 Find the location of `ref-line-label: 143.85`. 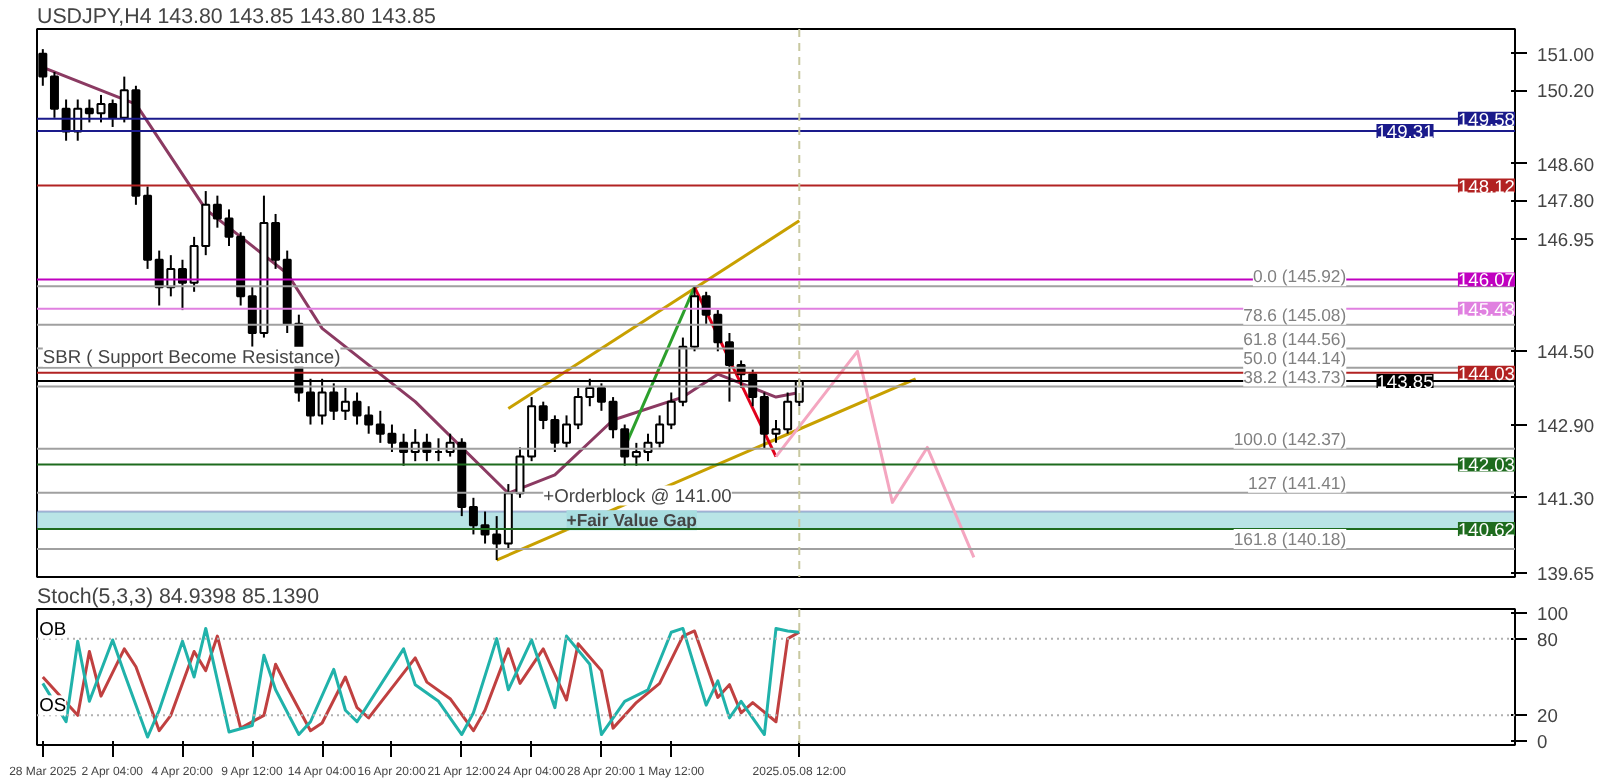

ref-line-label: 143.85 is located at coordinates (1405, 382).